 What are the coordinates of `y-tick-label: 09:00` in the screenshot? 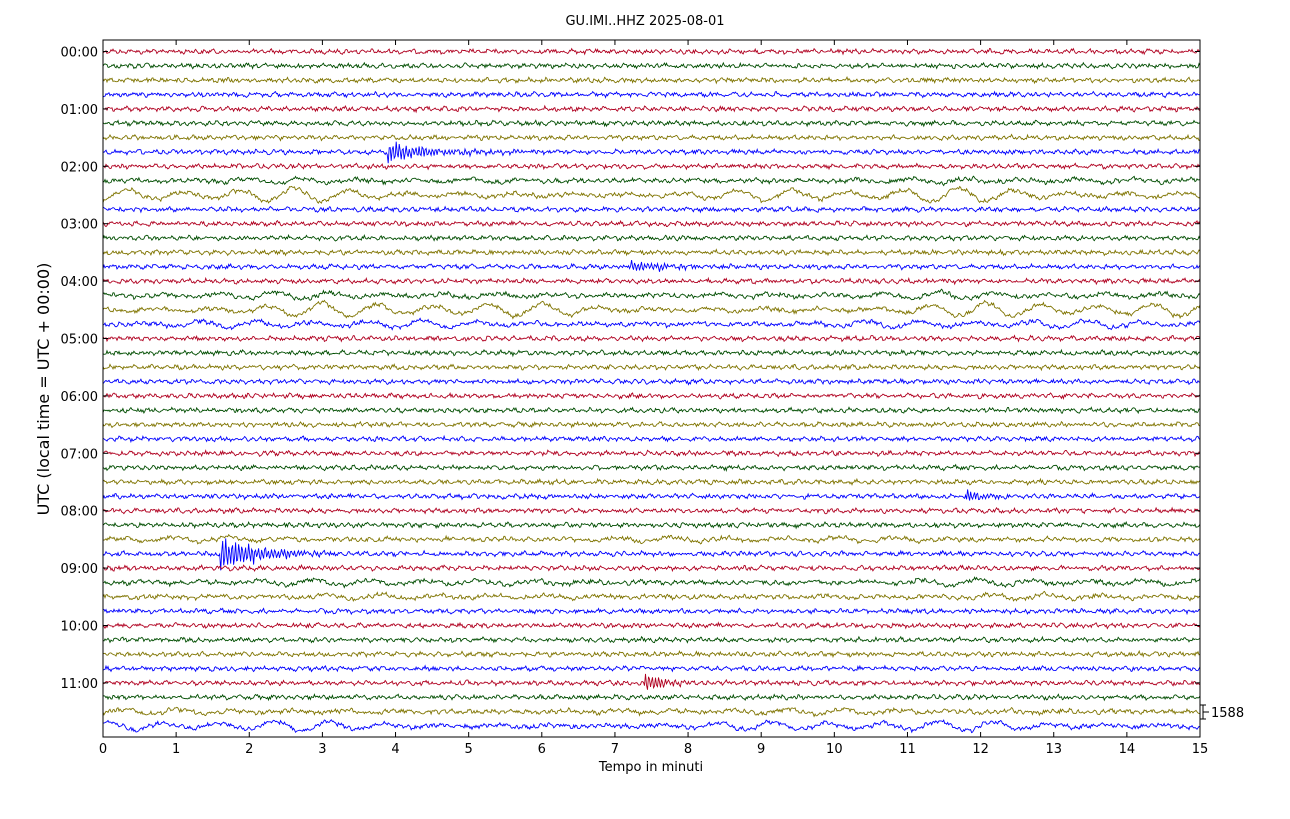 It's located at (79, 569).